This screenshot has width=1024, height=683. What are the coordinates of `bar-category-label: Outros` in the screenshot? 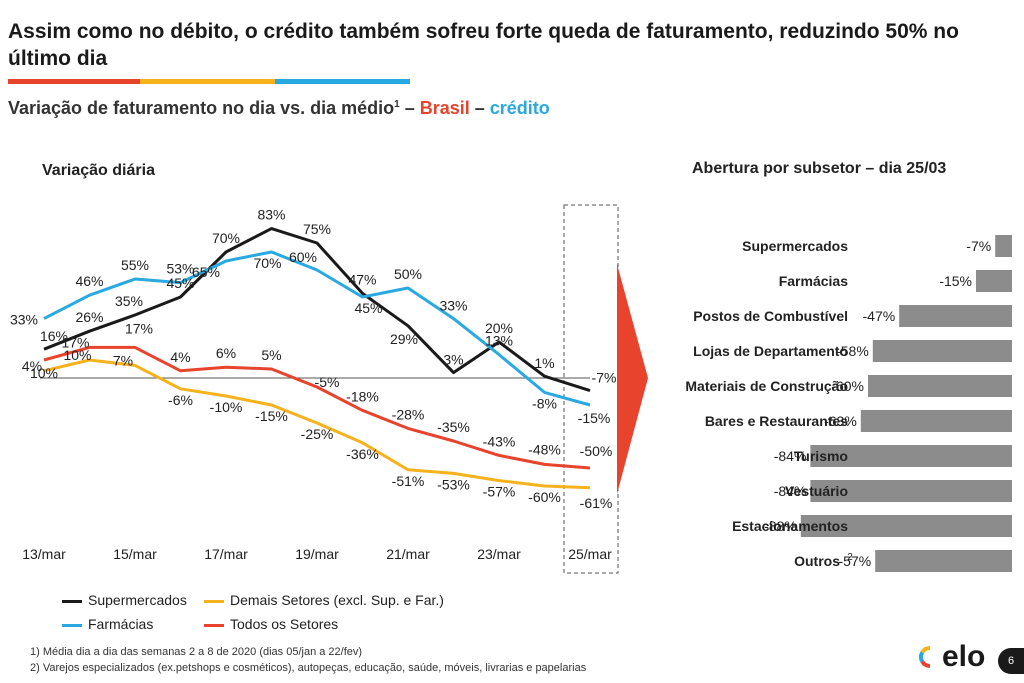 It's located at (817, 561).